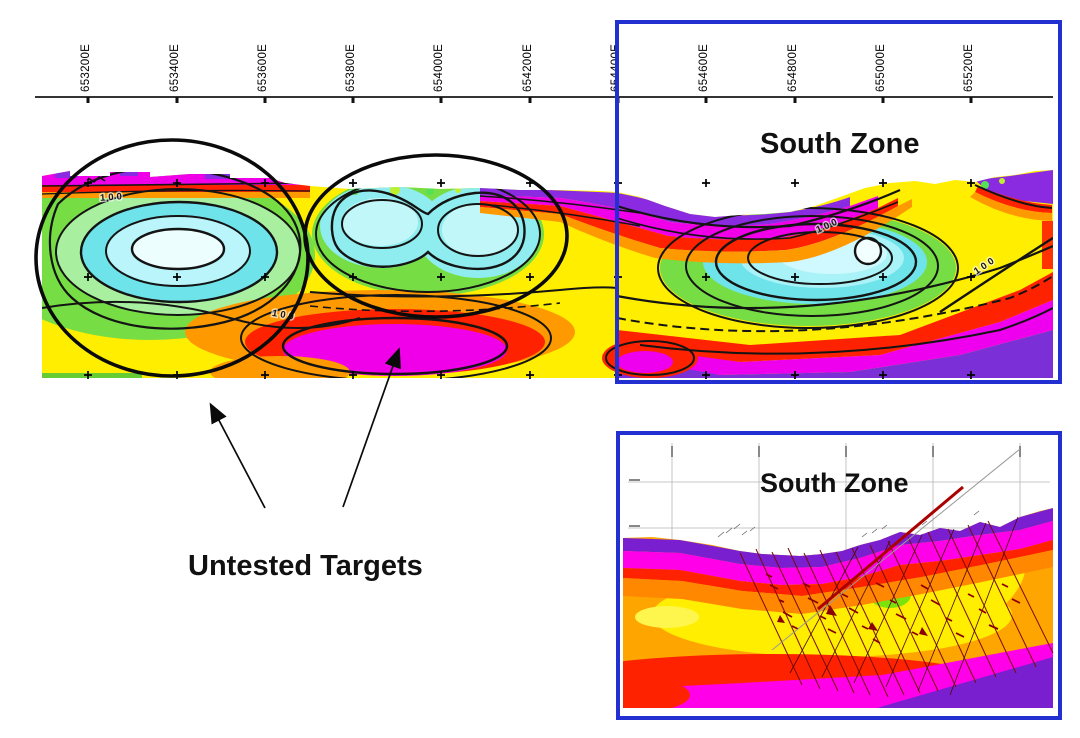 The image size is (1080, 738). Describe the element at coordinates (528, 67) in the screenshot. I see `axis-label-654200e: 654200E` at that location.